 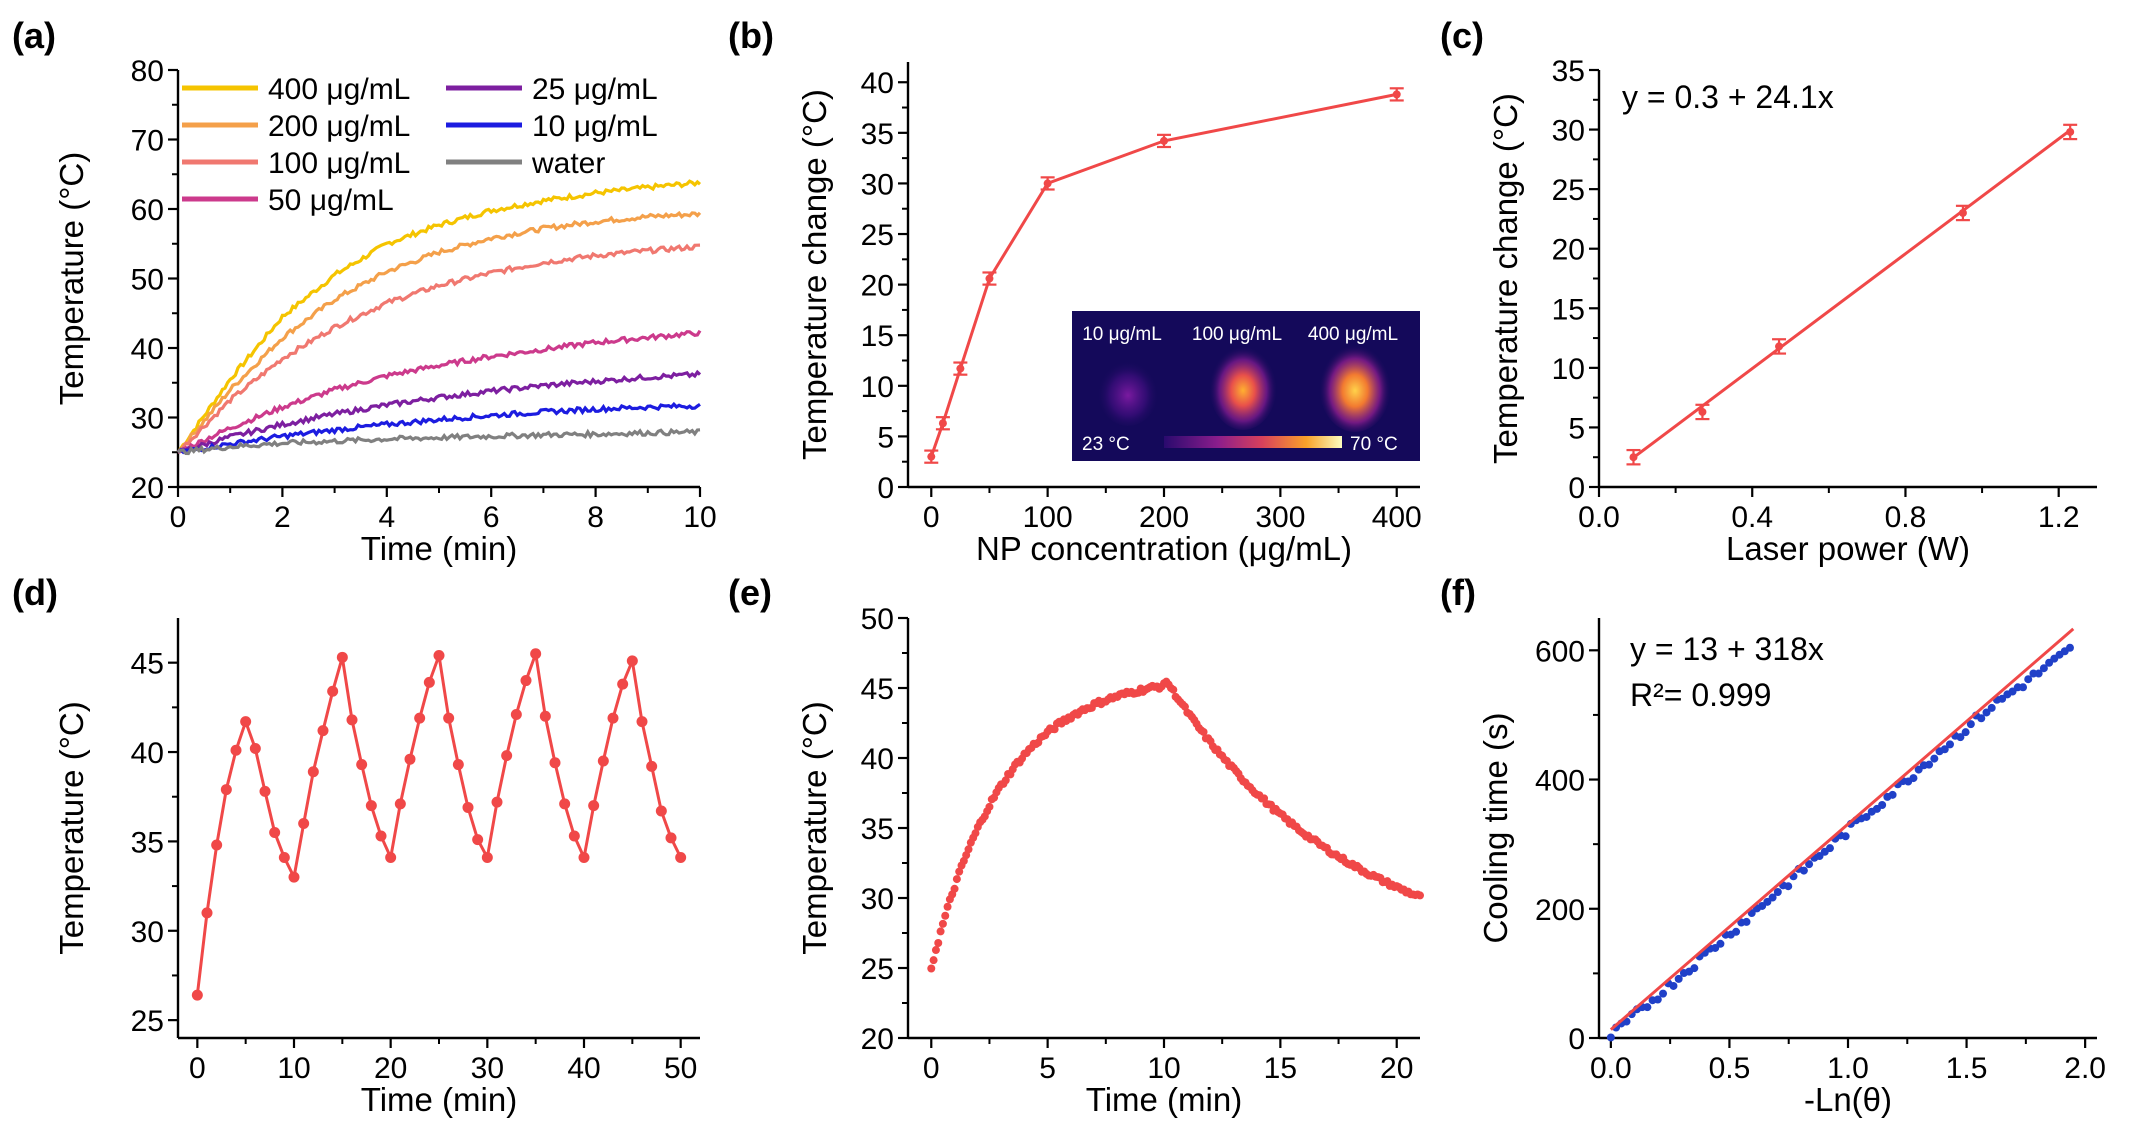 I want to click on y-tick-label: 25, so click(x=877, y=235).